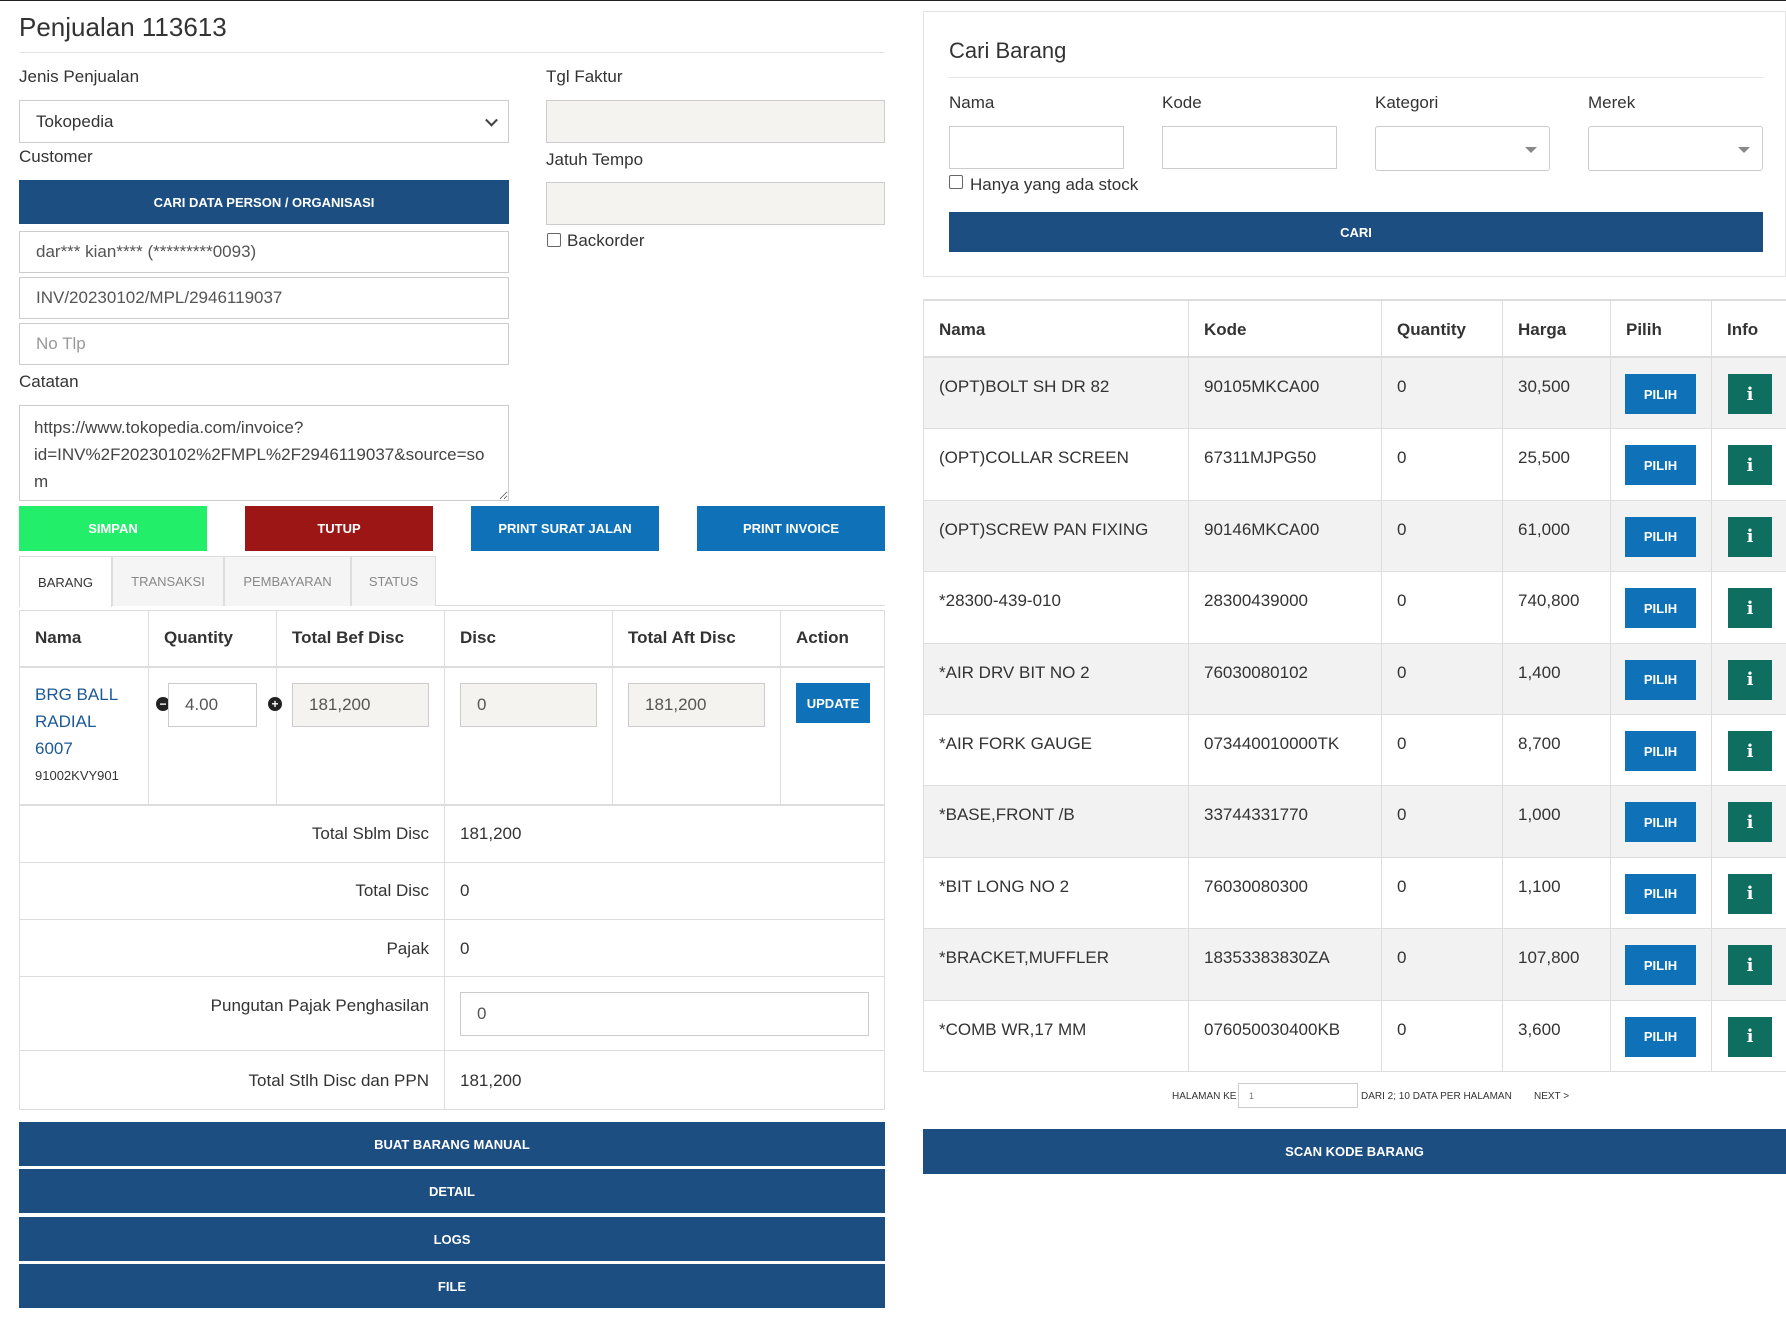 This screenshot has width=1786, height=1343. Describe the element at coordinates (1544, 458) in the screenshot. I see `result-harga: 25,500` at that location.